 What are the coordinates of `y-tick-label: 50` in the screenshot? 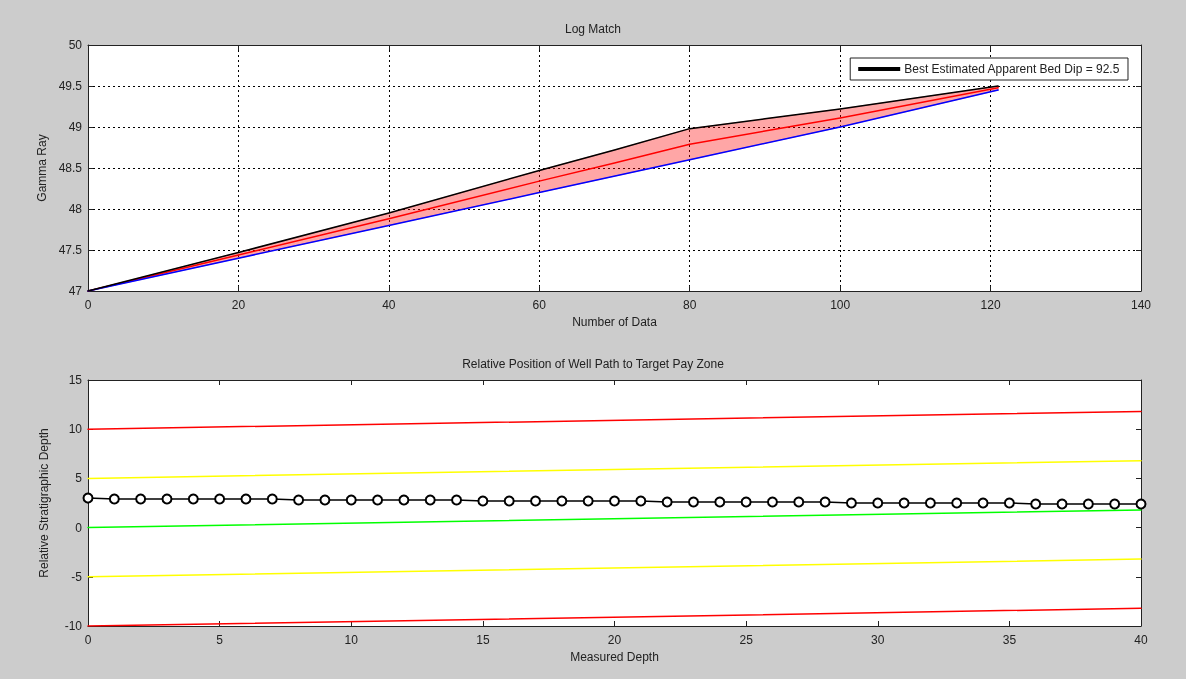 It's located at (75, 45).